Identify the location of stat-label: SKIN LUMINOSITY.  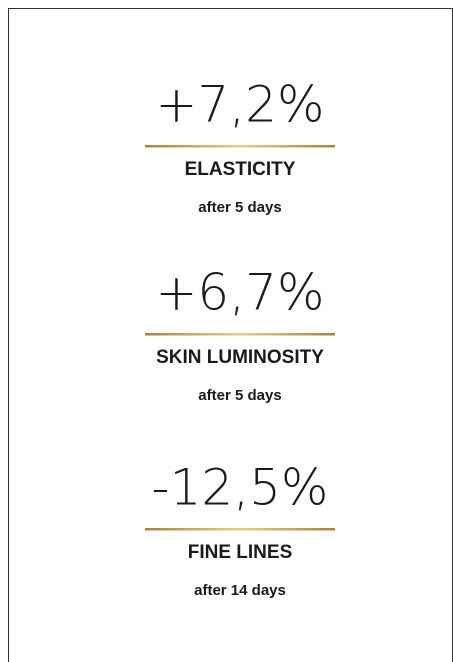
(240, 357).